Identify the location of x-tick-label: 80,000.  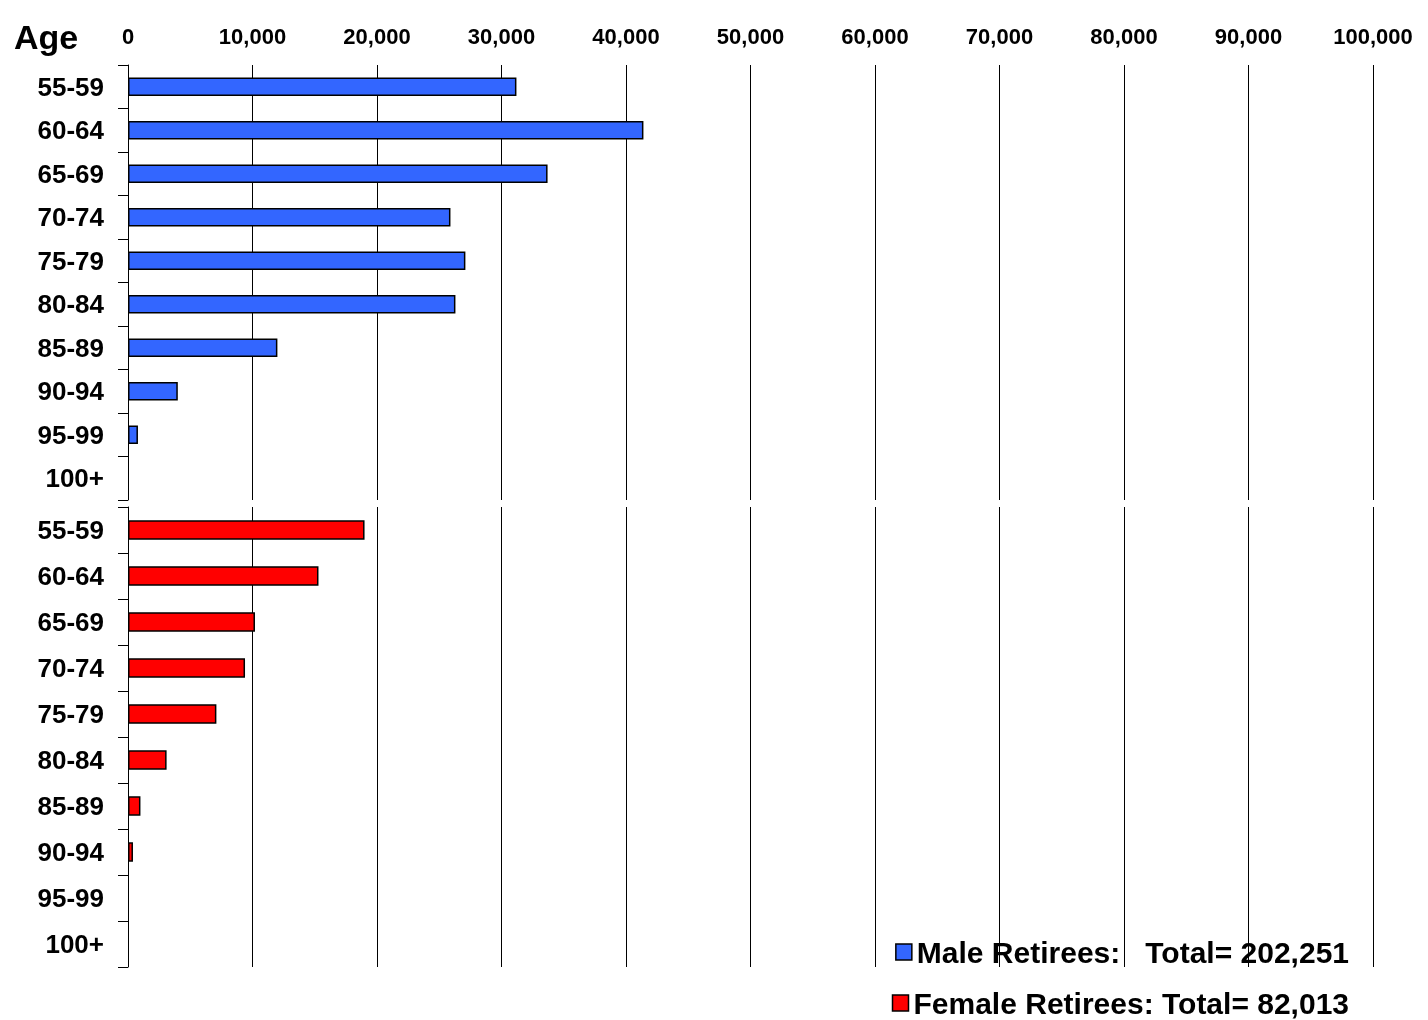
(1124, 36).